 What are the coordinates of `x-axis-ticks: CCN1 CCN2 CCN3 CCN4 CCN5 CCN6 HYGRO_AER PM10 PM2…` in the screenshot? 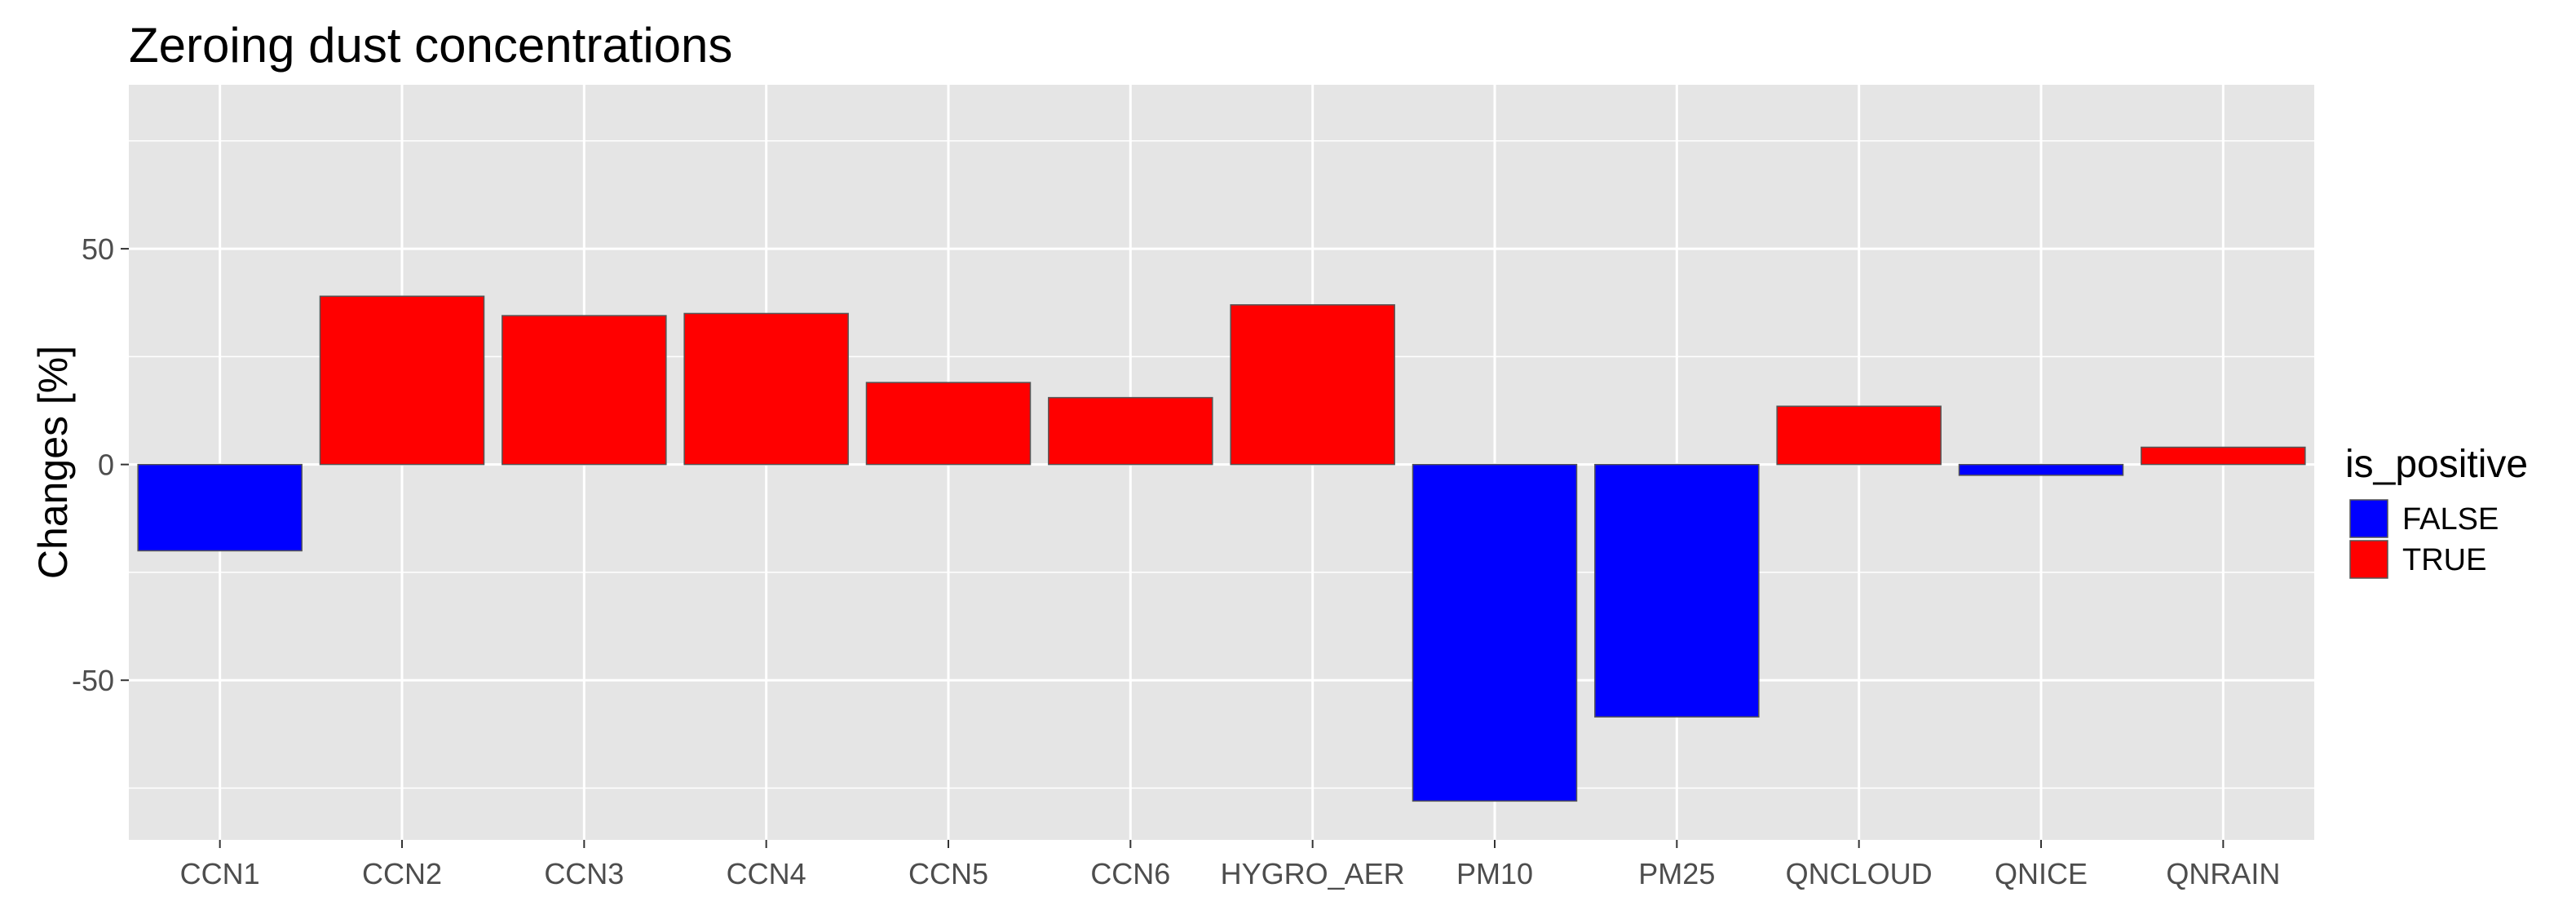 It's located at (1230, 865).